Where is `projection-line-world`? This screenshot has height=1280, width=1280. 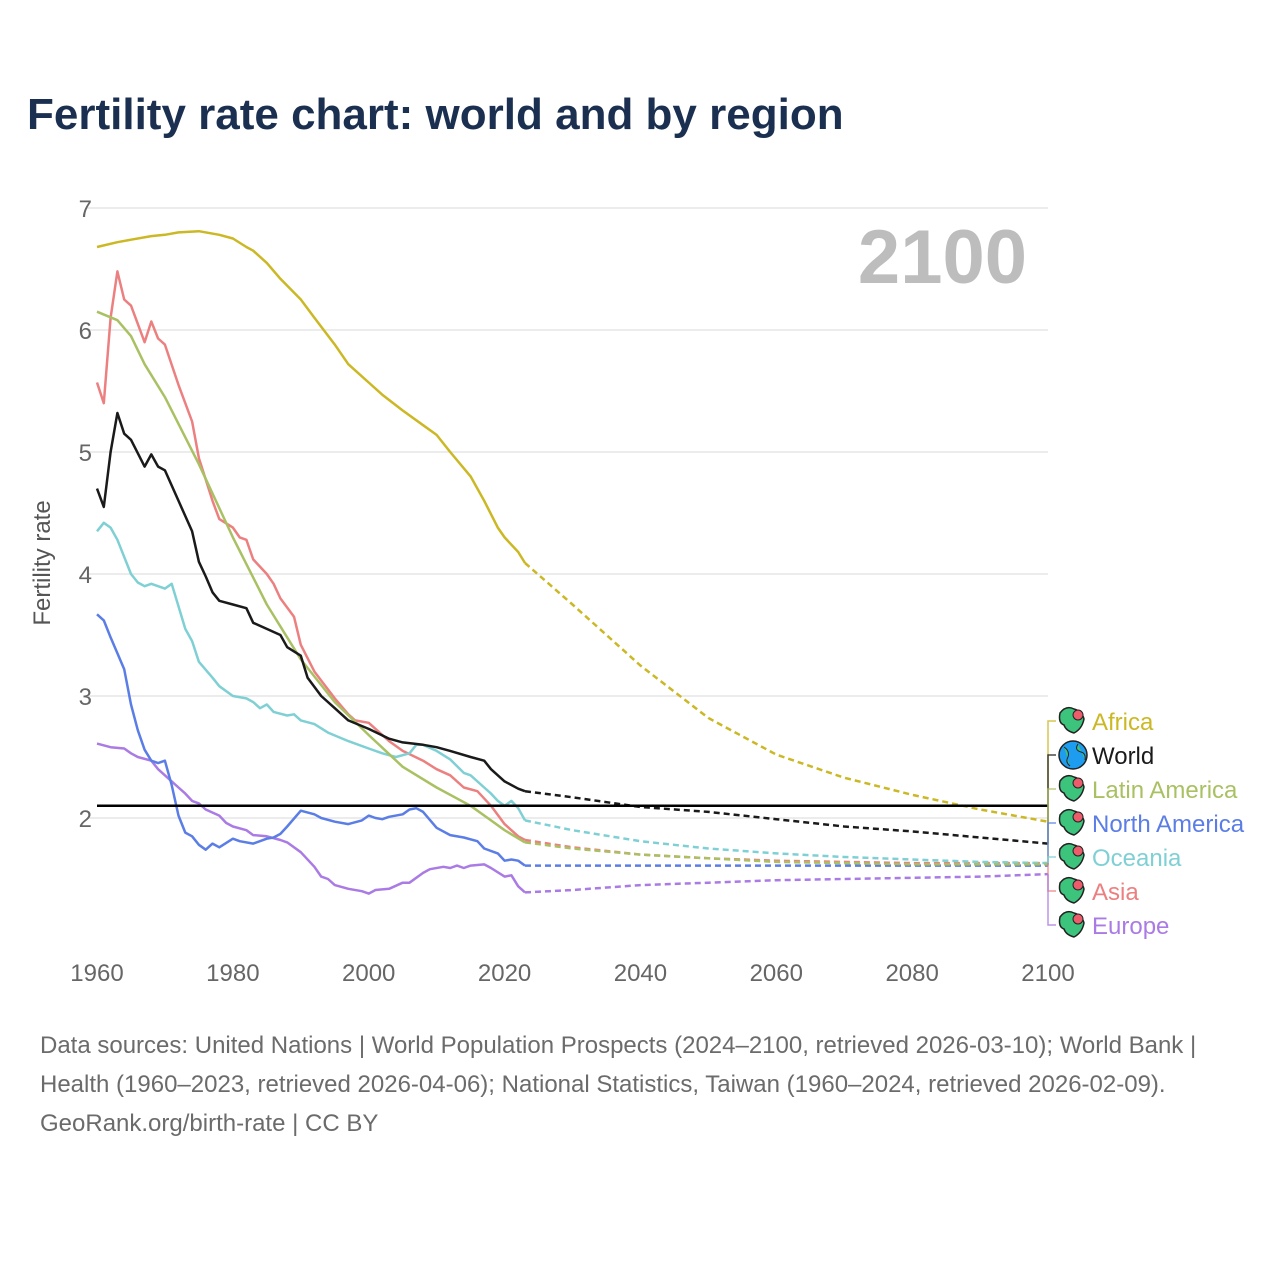 projection-line-world is located at coordinates (786, 817).